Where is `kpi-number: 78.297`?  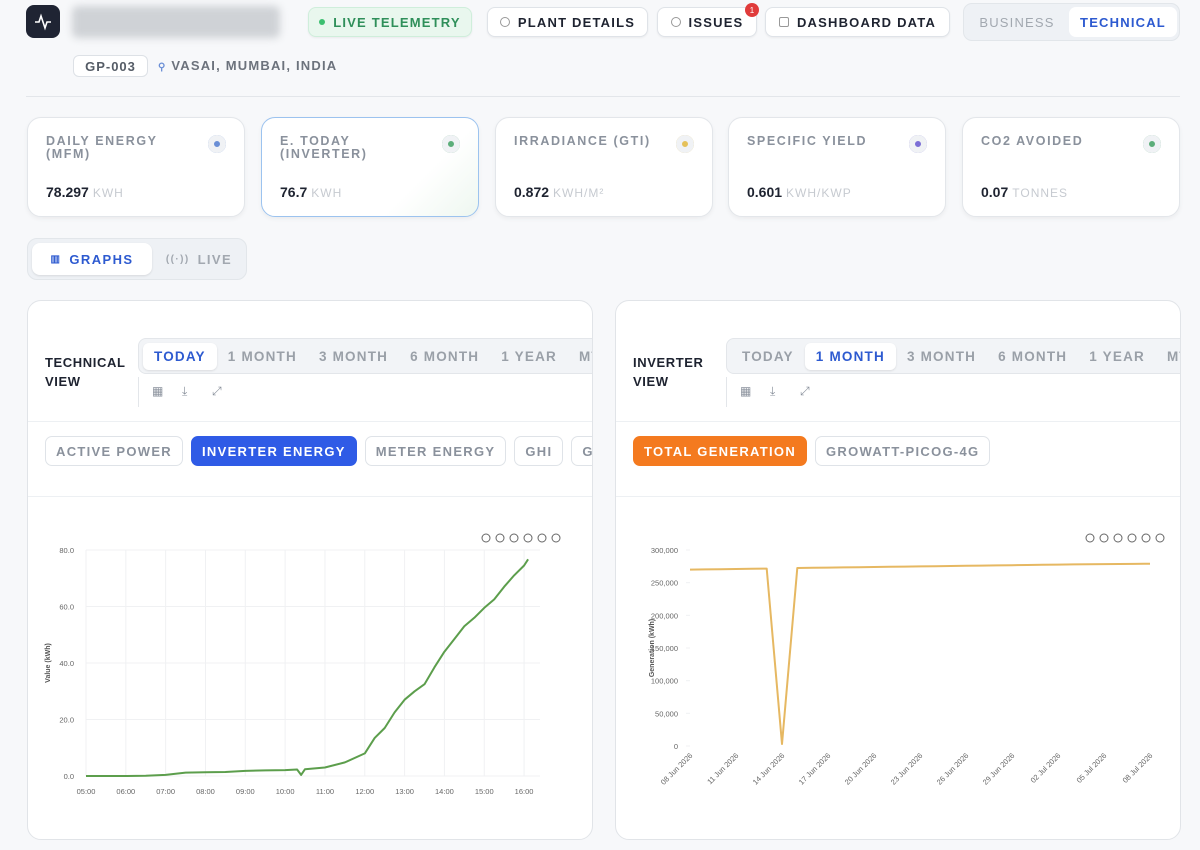
kpi-number: 78.297 is located at coordinates (67, 192).